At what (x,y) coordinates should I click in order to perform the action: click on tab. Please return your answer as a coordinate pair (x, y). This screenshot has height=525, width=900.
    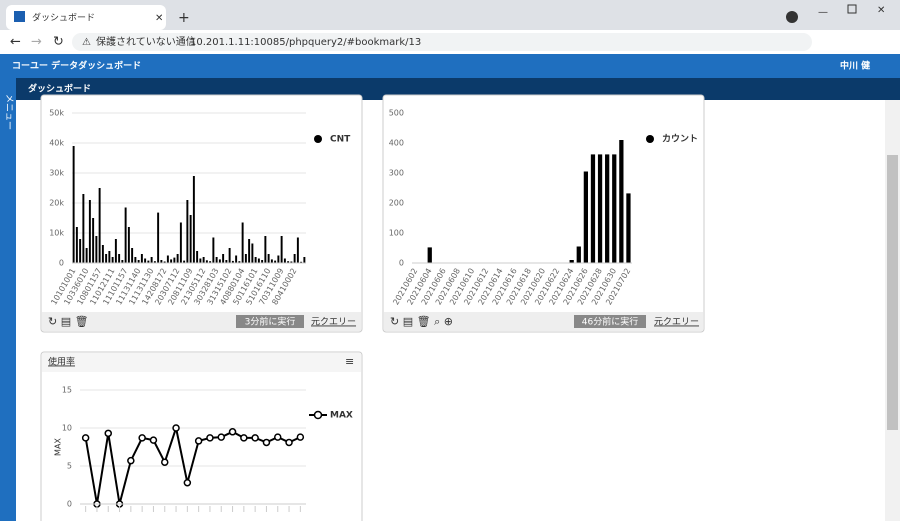
    Looking at the image, I should click on (86, 17).